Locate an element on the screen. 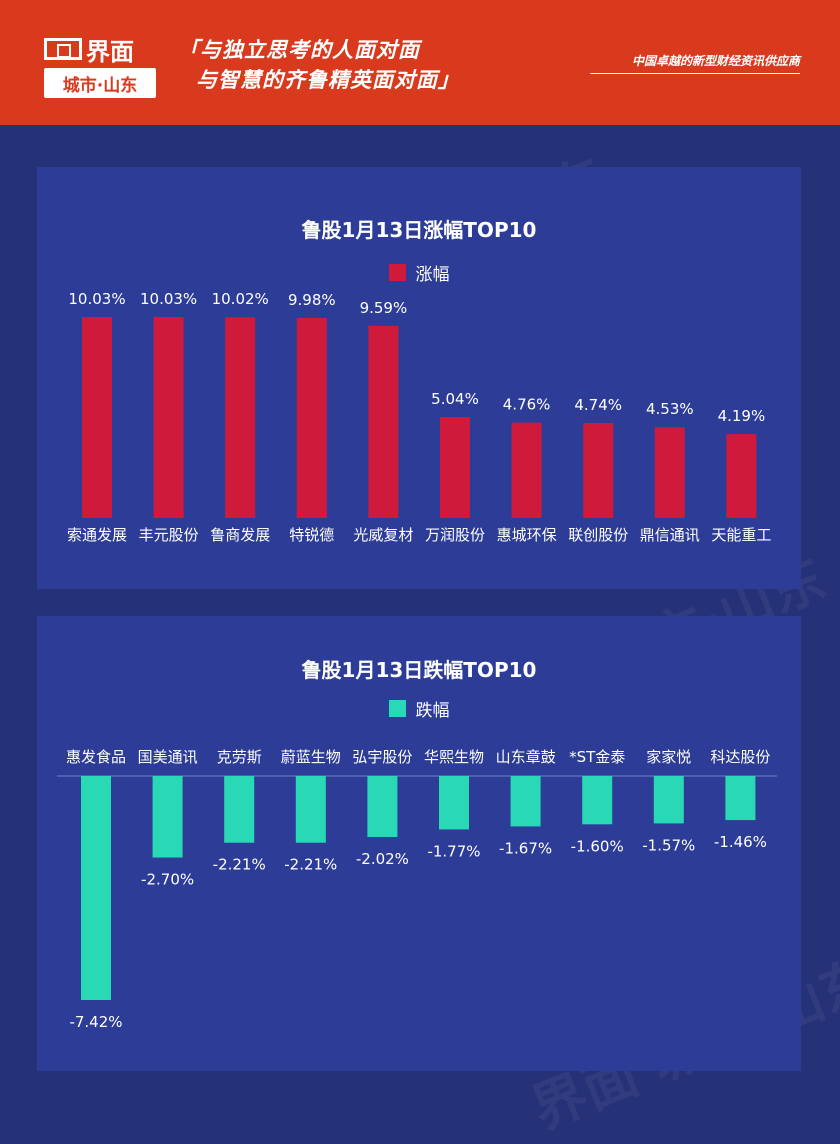  logo-subtitle: 城市·山东 is located at coordinates (100, 83).